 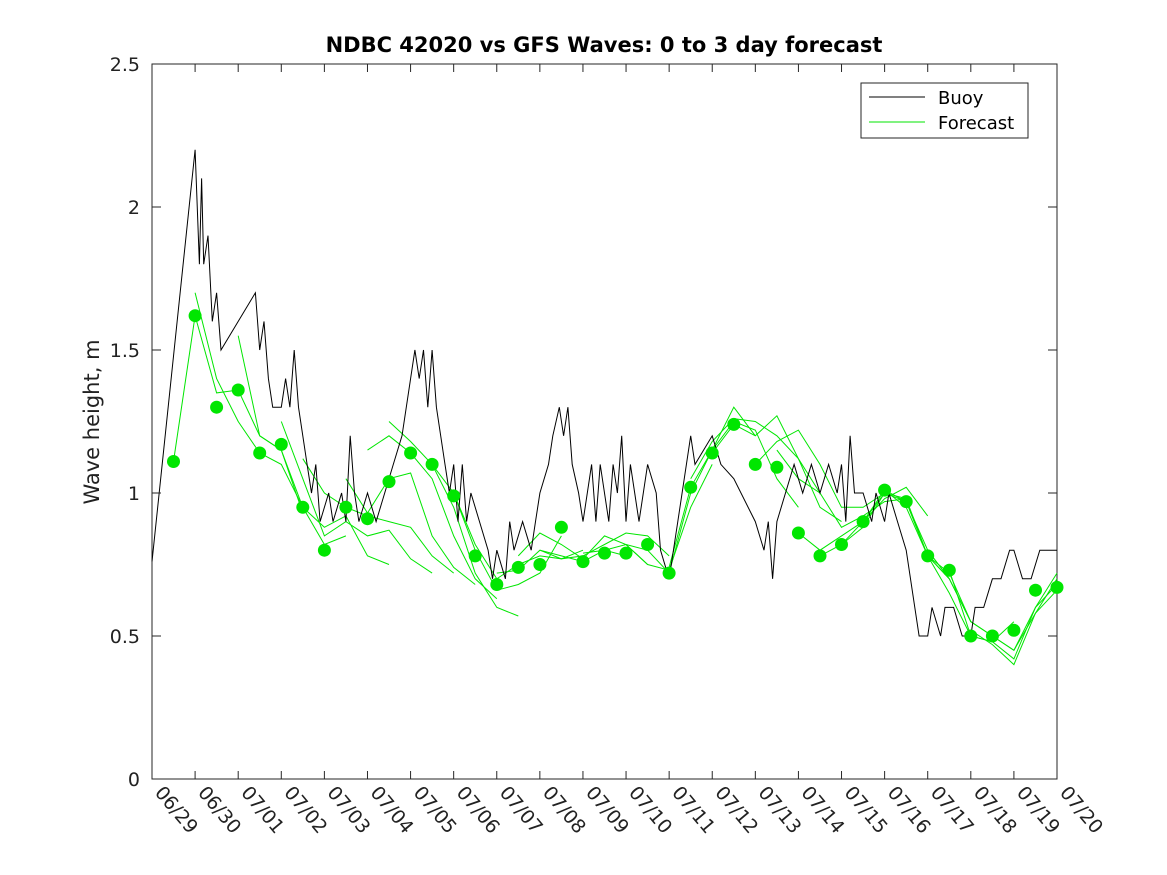 I want to click on x-tick-label: 07/06, so click(x=478, y=810).